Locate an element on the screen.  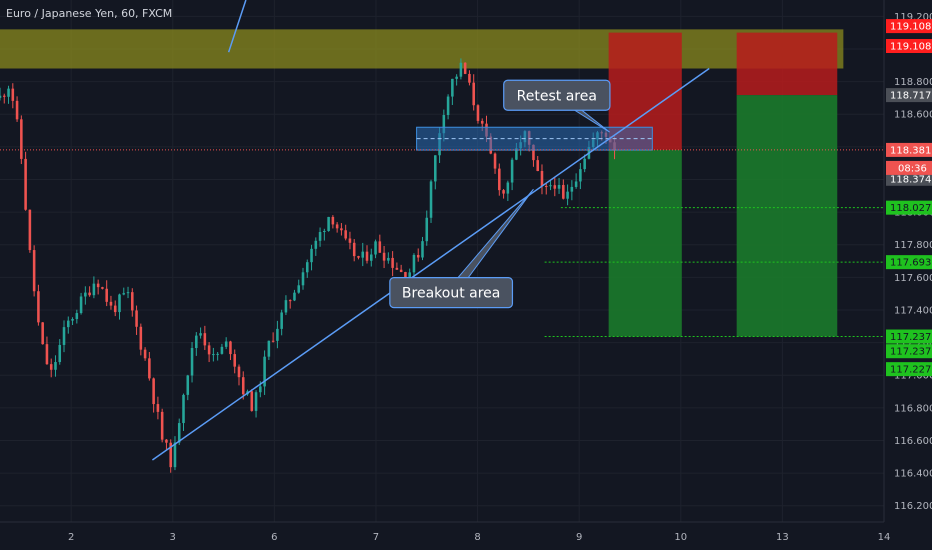
stop-price-badge-2-bg is located at coordinates (909, 46).